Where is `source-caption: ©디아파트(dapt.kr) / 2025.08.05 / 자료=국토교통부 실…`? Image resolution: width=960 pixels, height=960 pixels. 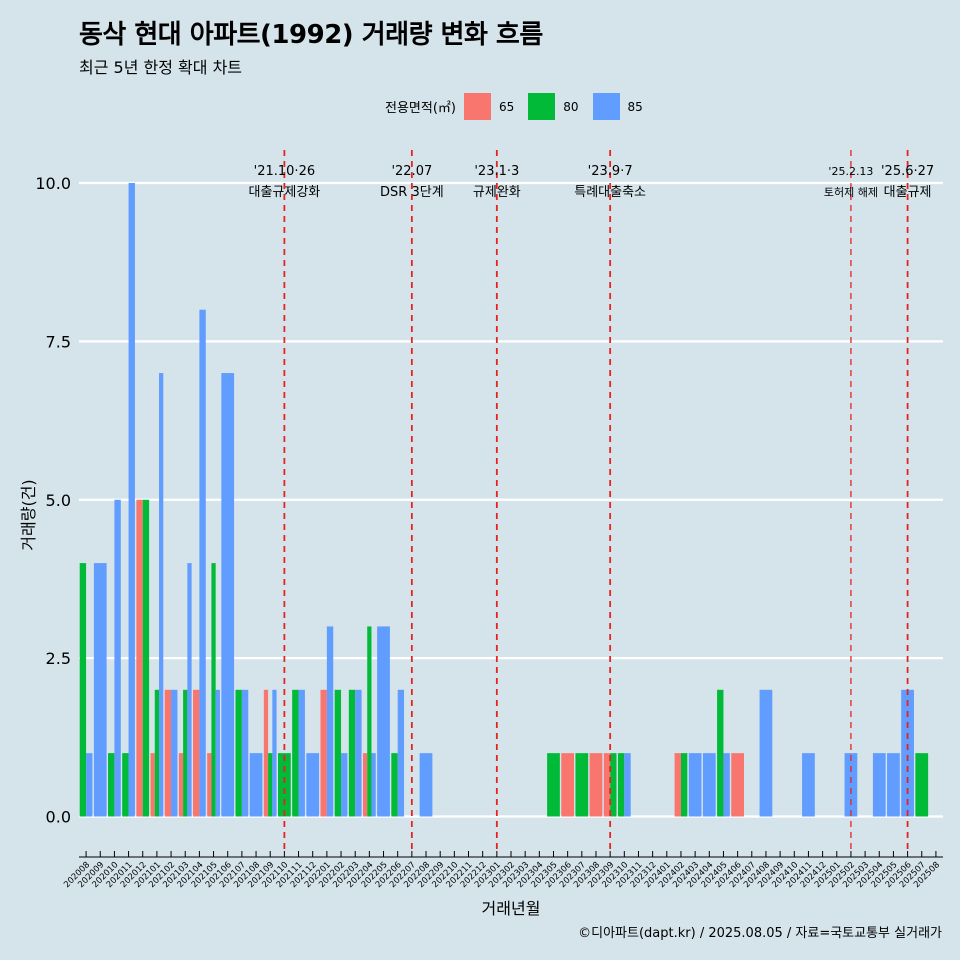 source-caption: ©디아파트(dapt.kr) / 2025.08.05 / 자료=국토교통부 실… is located at coordinates (760, 933).